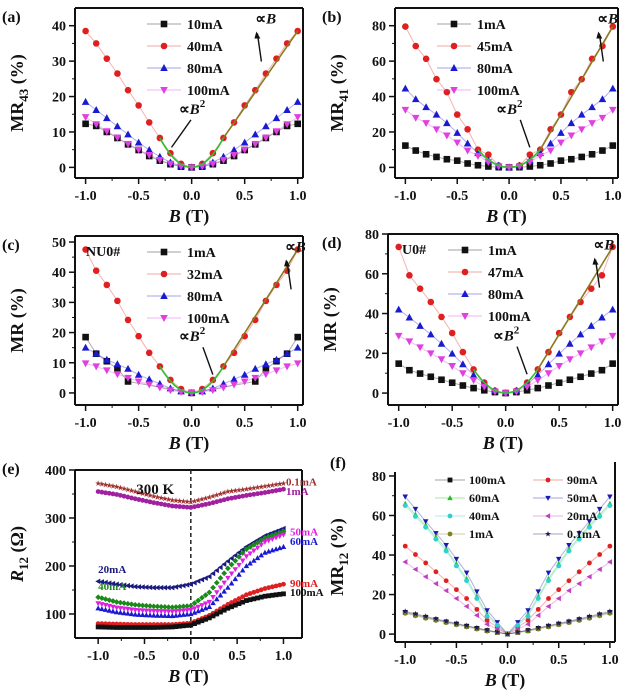 The height and width of the screenshot is (693, 634). I want to click on series-100mA, so click(191, 143).